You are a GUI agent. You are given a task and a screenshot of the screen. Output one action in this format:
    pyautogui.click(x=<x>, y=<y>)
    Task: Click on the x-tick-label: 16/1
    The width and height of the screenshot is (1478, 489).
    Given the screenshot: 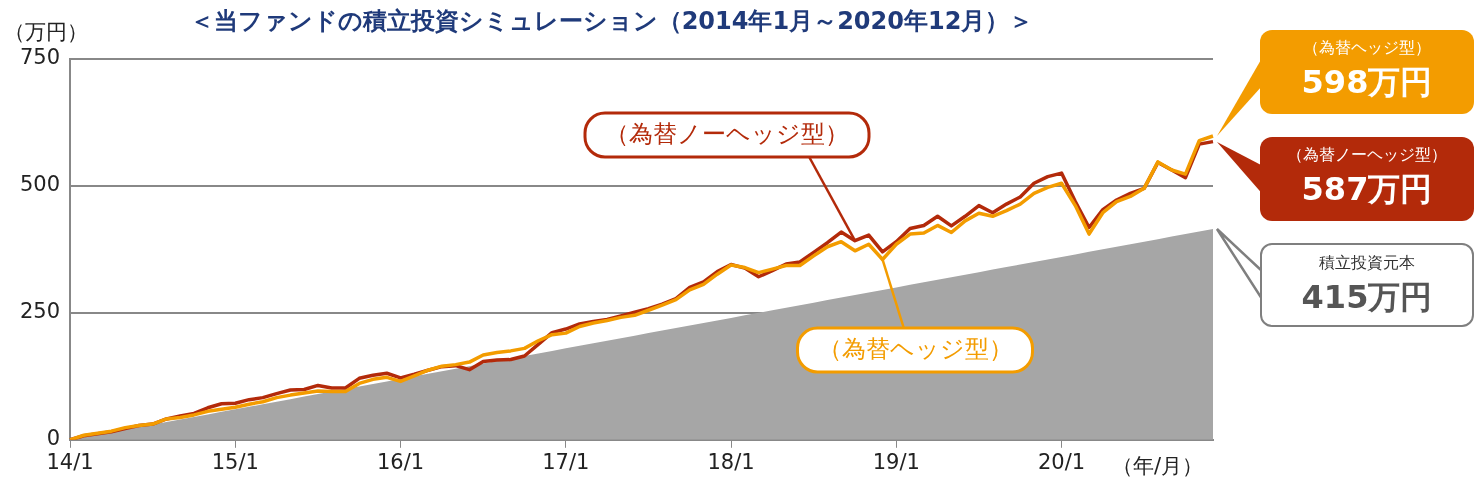 What is the action you would take?
    pyautogui.click(x=400, y=461)
    